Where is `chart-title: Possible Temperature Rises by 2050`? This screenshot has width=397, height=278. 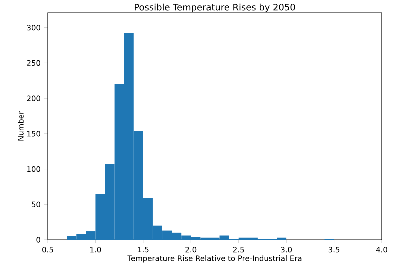 chart-title: Possible Temperature Rises by 2050 is located at coordinates (215, 8).